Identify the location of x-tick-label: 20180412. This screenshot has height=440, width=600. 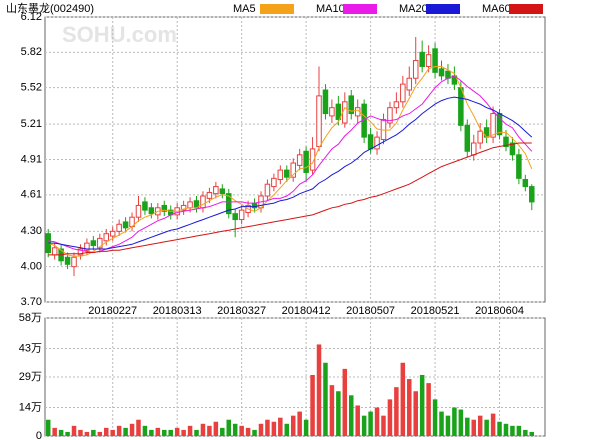
(306, 311).